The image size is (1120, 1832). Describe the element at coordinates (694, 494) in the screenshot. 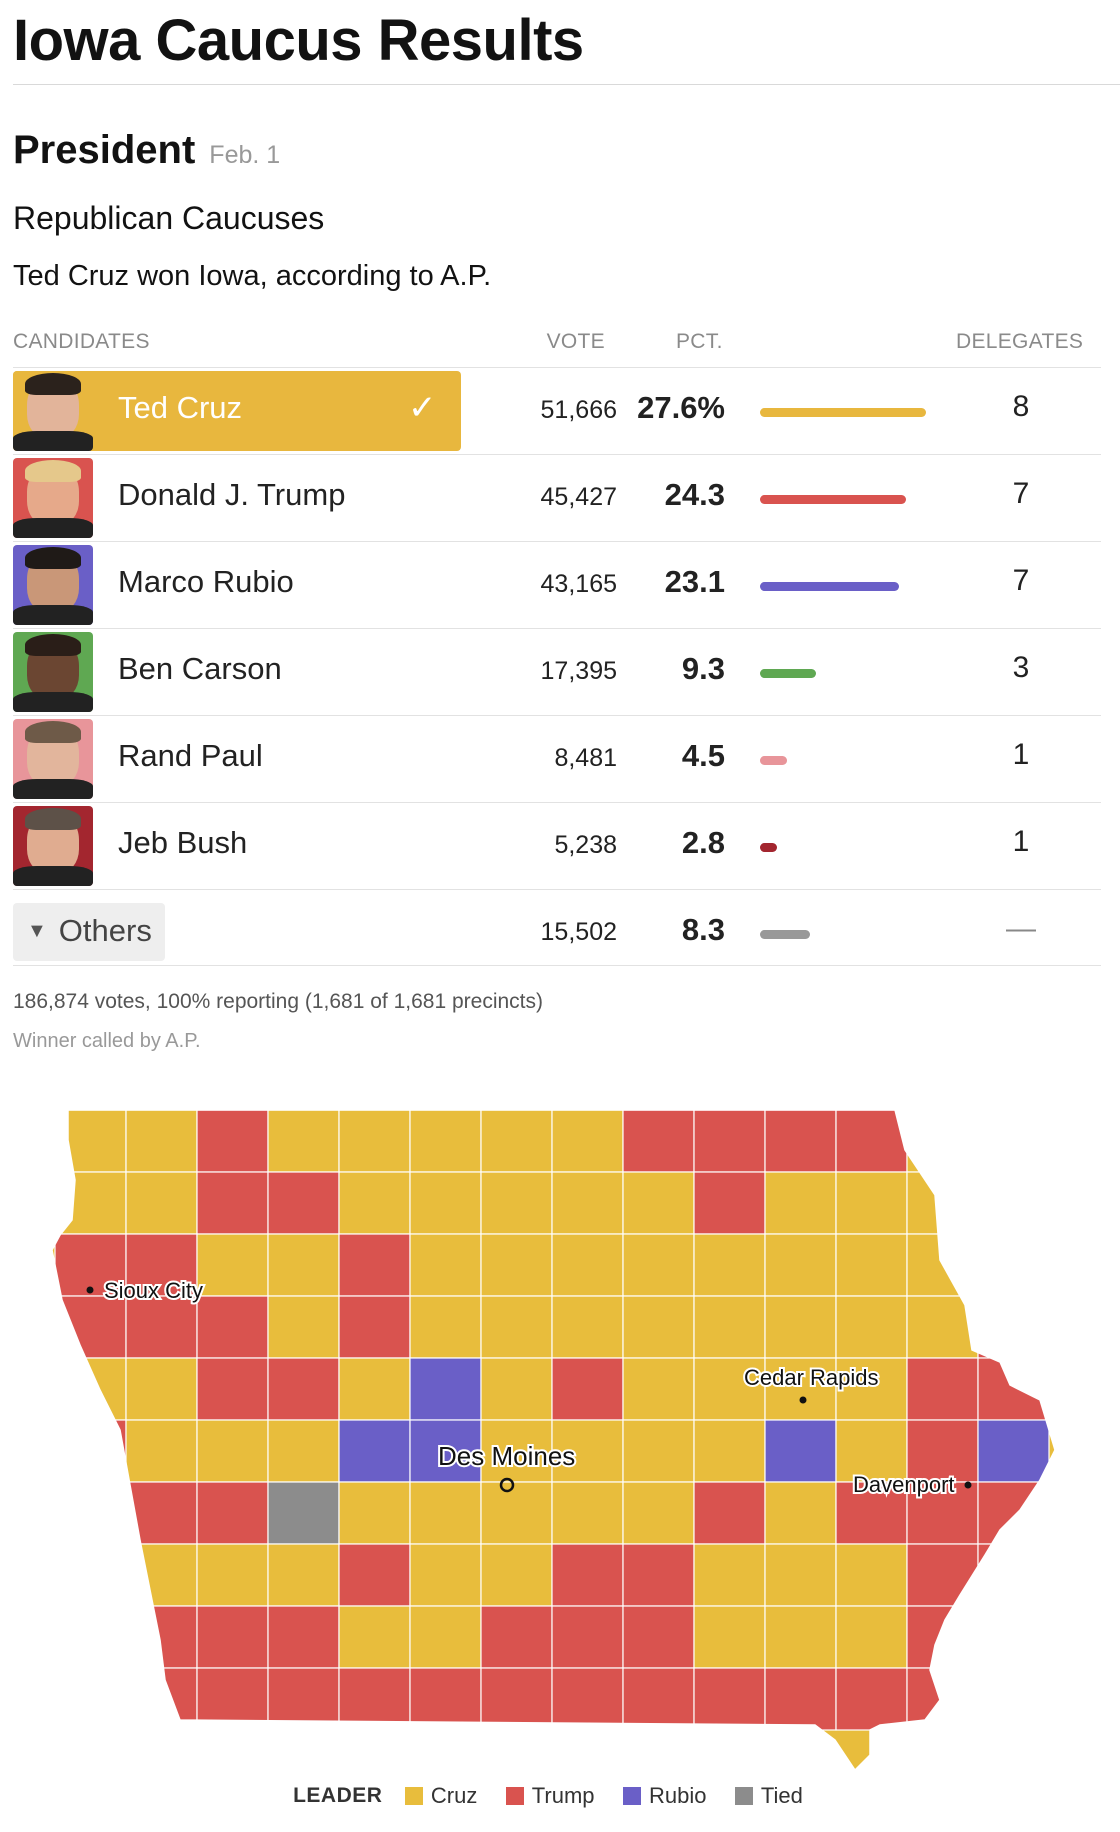

I see `vote-percent: 24.3` at that location.